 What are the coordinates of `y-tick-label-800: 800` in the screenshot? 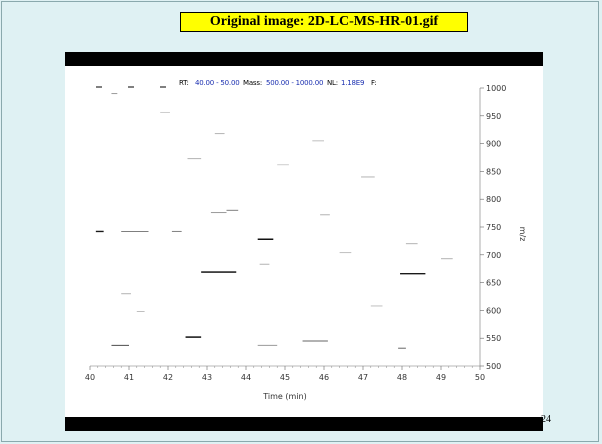 It's located at (493, 199).